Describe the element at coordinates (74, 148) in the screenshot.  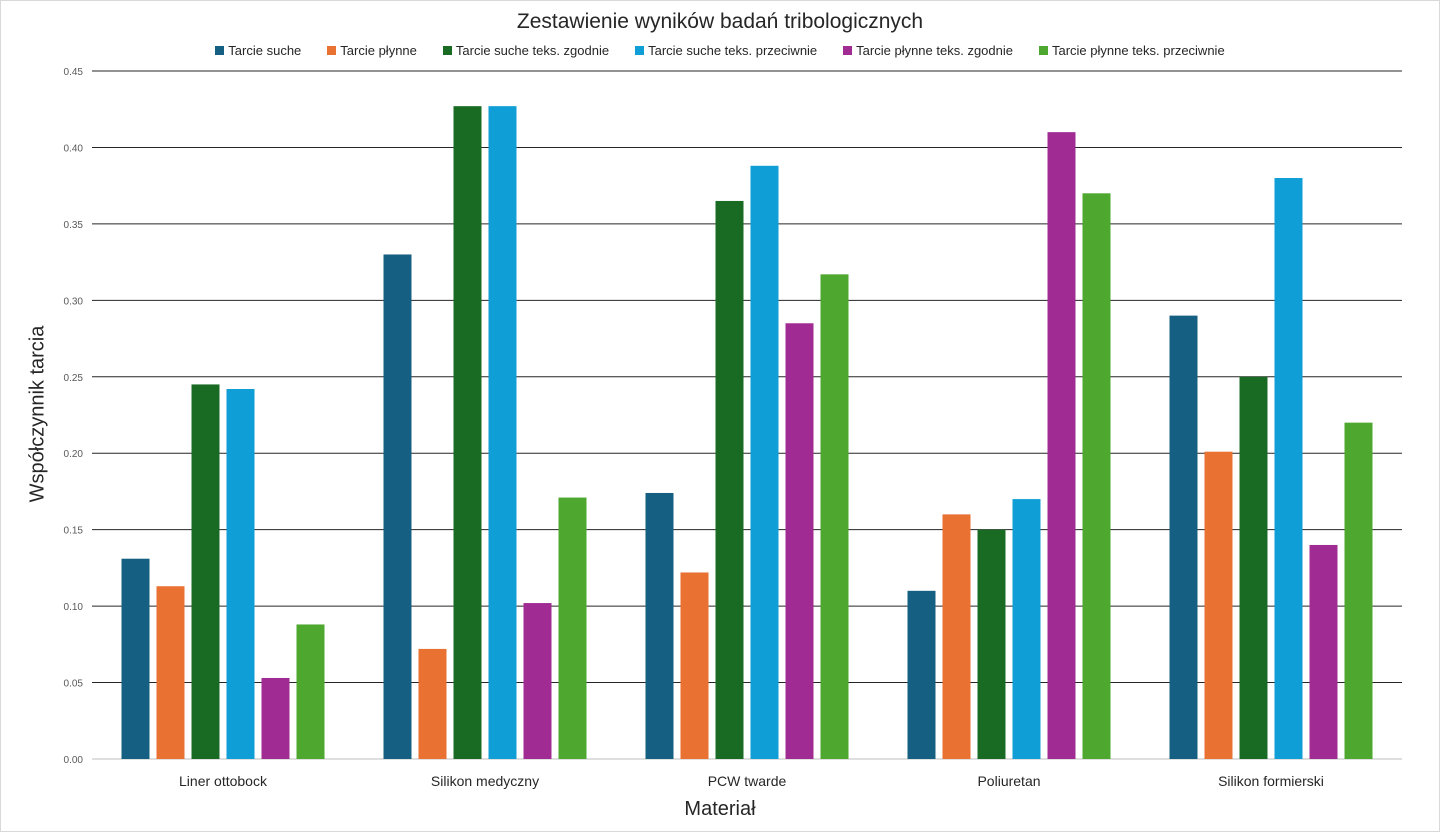
I see `y-tick-label: 0.40` at that location.